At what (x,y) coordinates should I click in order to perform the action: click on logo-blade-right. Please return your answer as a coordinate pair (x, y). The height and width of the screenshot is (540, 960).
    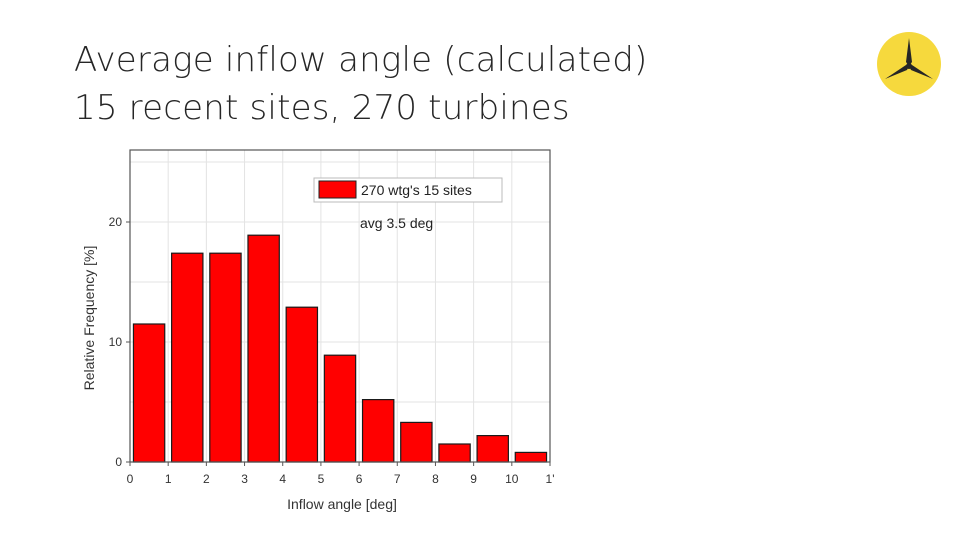
    Looking at the image, I should click on (921, 72).